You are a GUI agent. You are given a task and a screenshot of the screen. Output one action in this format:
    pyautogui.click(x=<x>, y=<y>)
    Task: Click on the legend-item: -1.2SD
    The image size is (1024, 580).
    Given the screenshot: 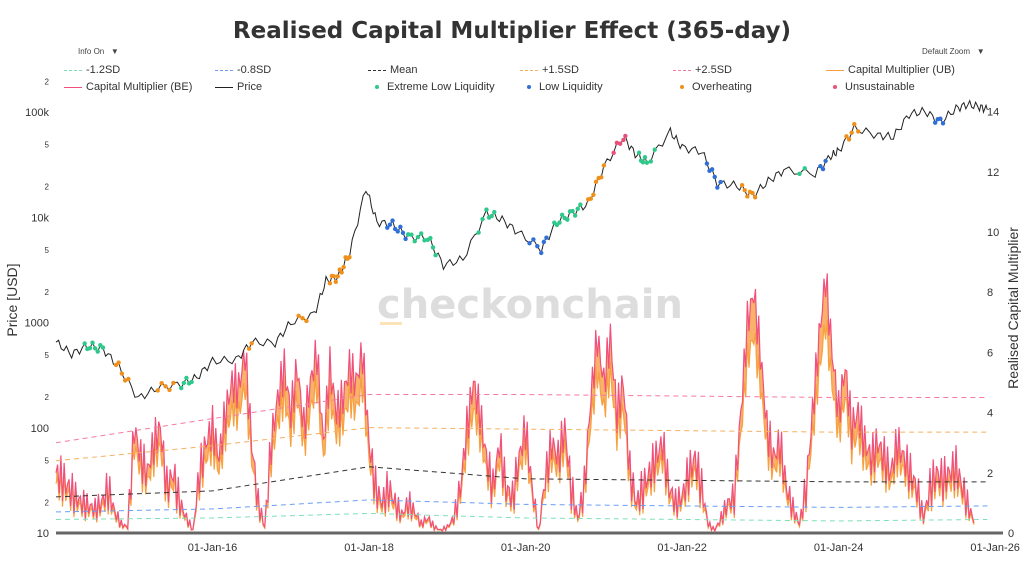 What is the action you would take?
    pyautogui.click(x=92, y=70)
    